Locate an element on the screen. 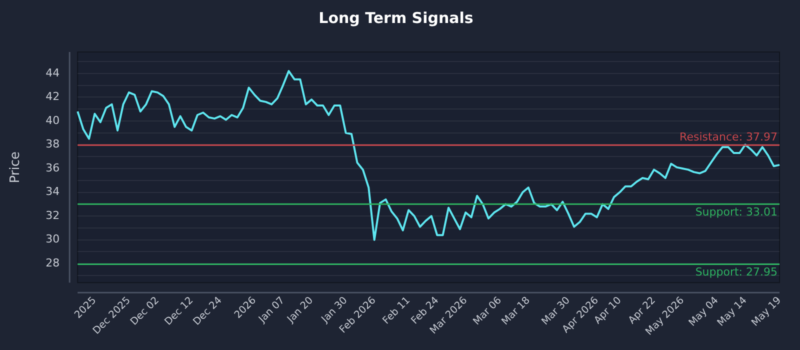 The height and width of the screenshot is (350, 800). chart-title: Long Term Signals is located at coordinates (396, 17).